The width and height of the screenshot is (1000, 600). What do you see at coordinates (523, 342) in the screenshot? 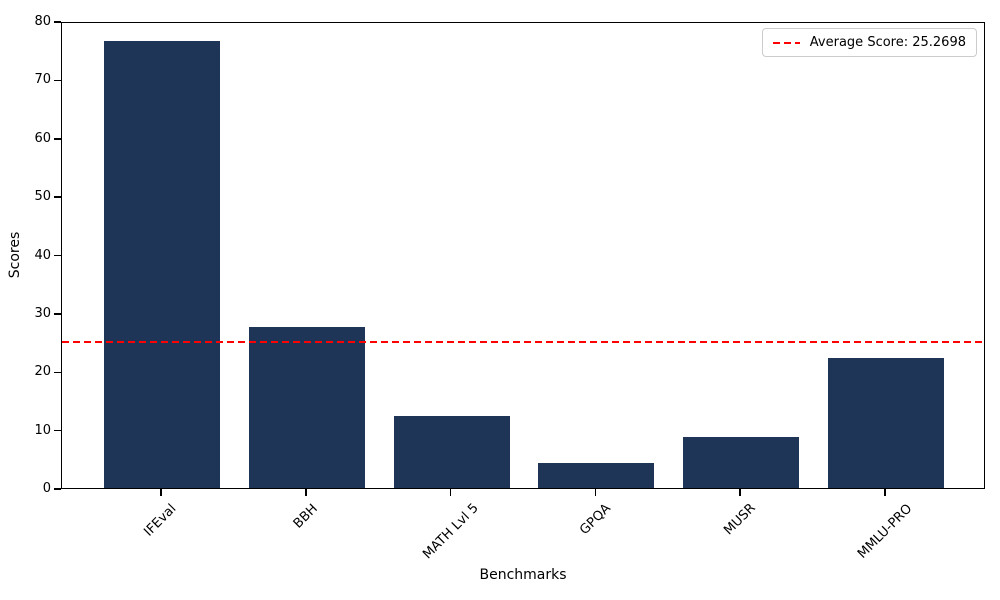
I see `average-score-line` at bounding box center [523, 342].